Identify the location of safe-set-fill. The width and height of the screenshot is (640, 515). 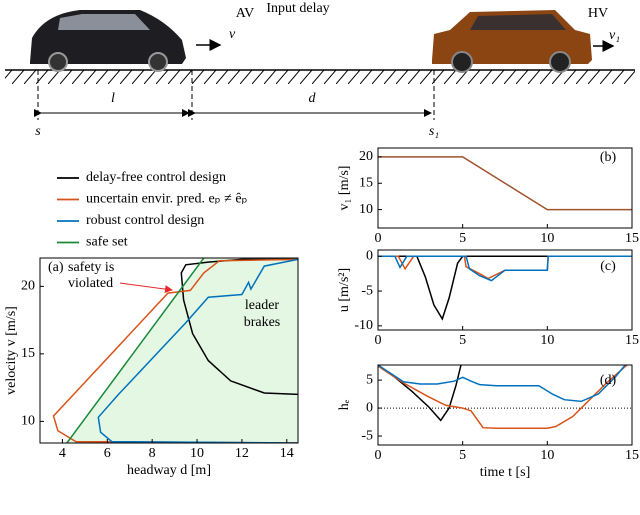
(182, 350).